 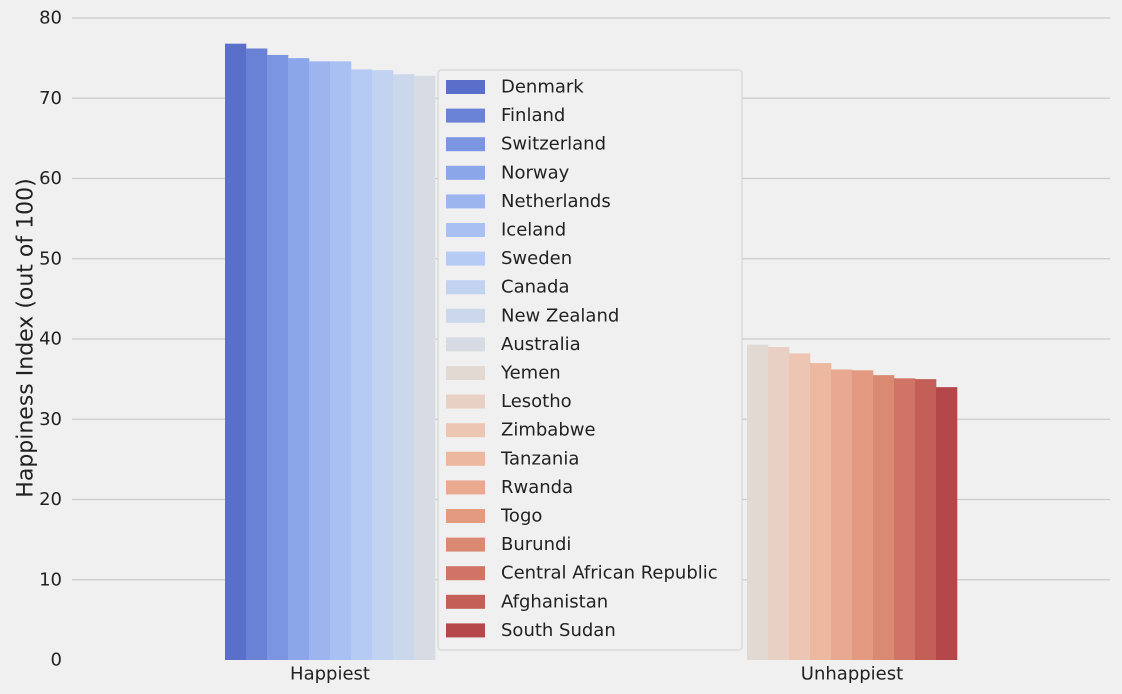 I want to click on y-tick-label: 80, so click(x=50, y=18).